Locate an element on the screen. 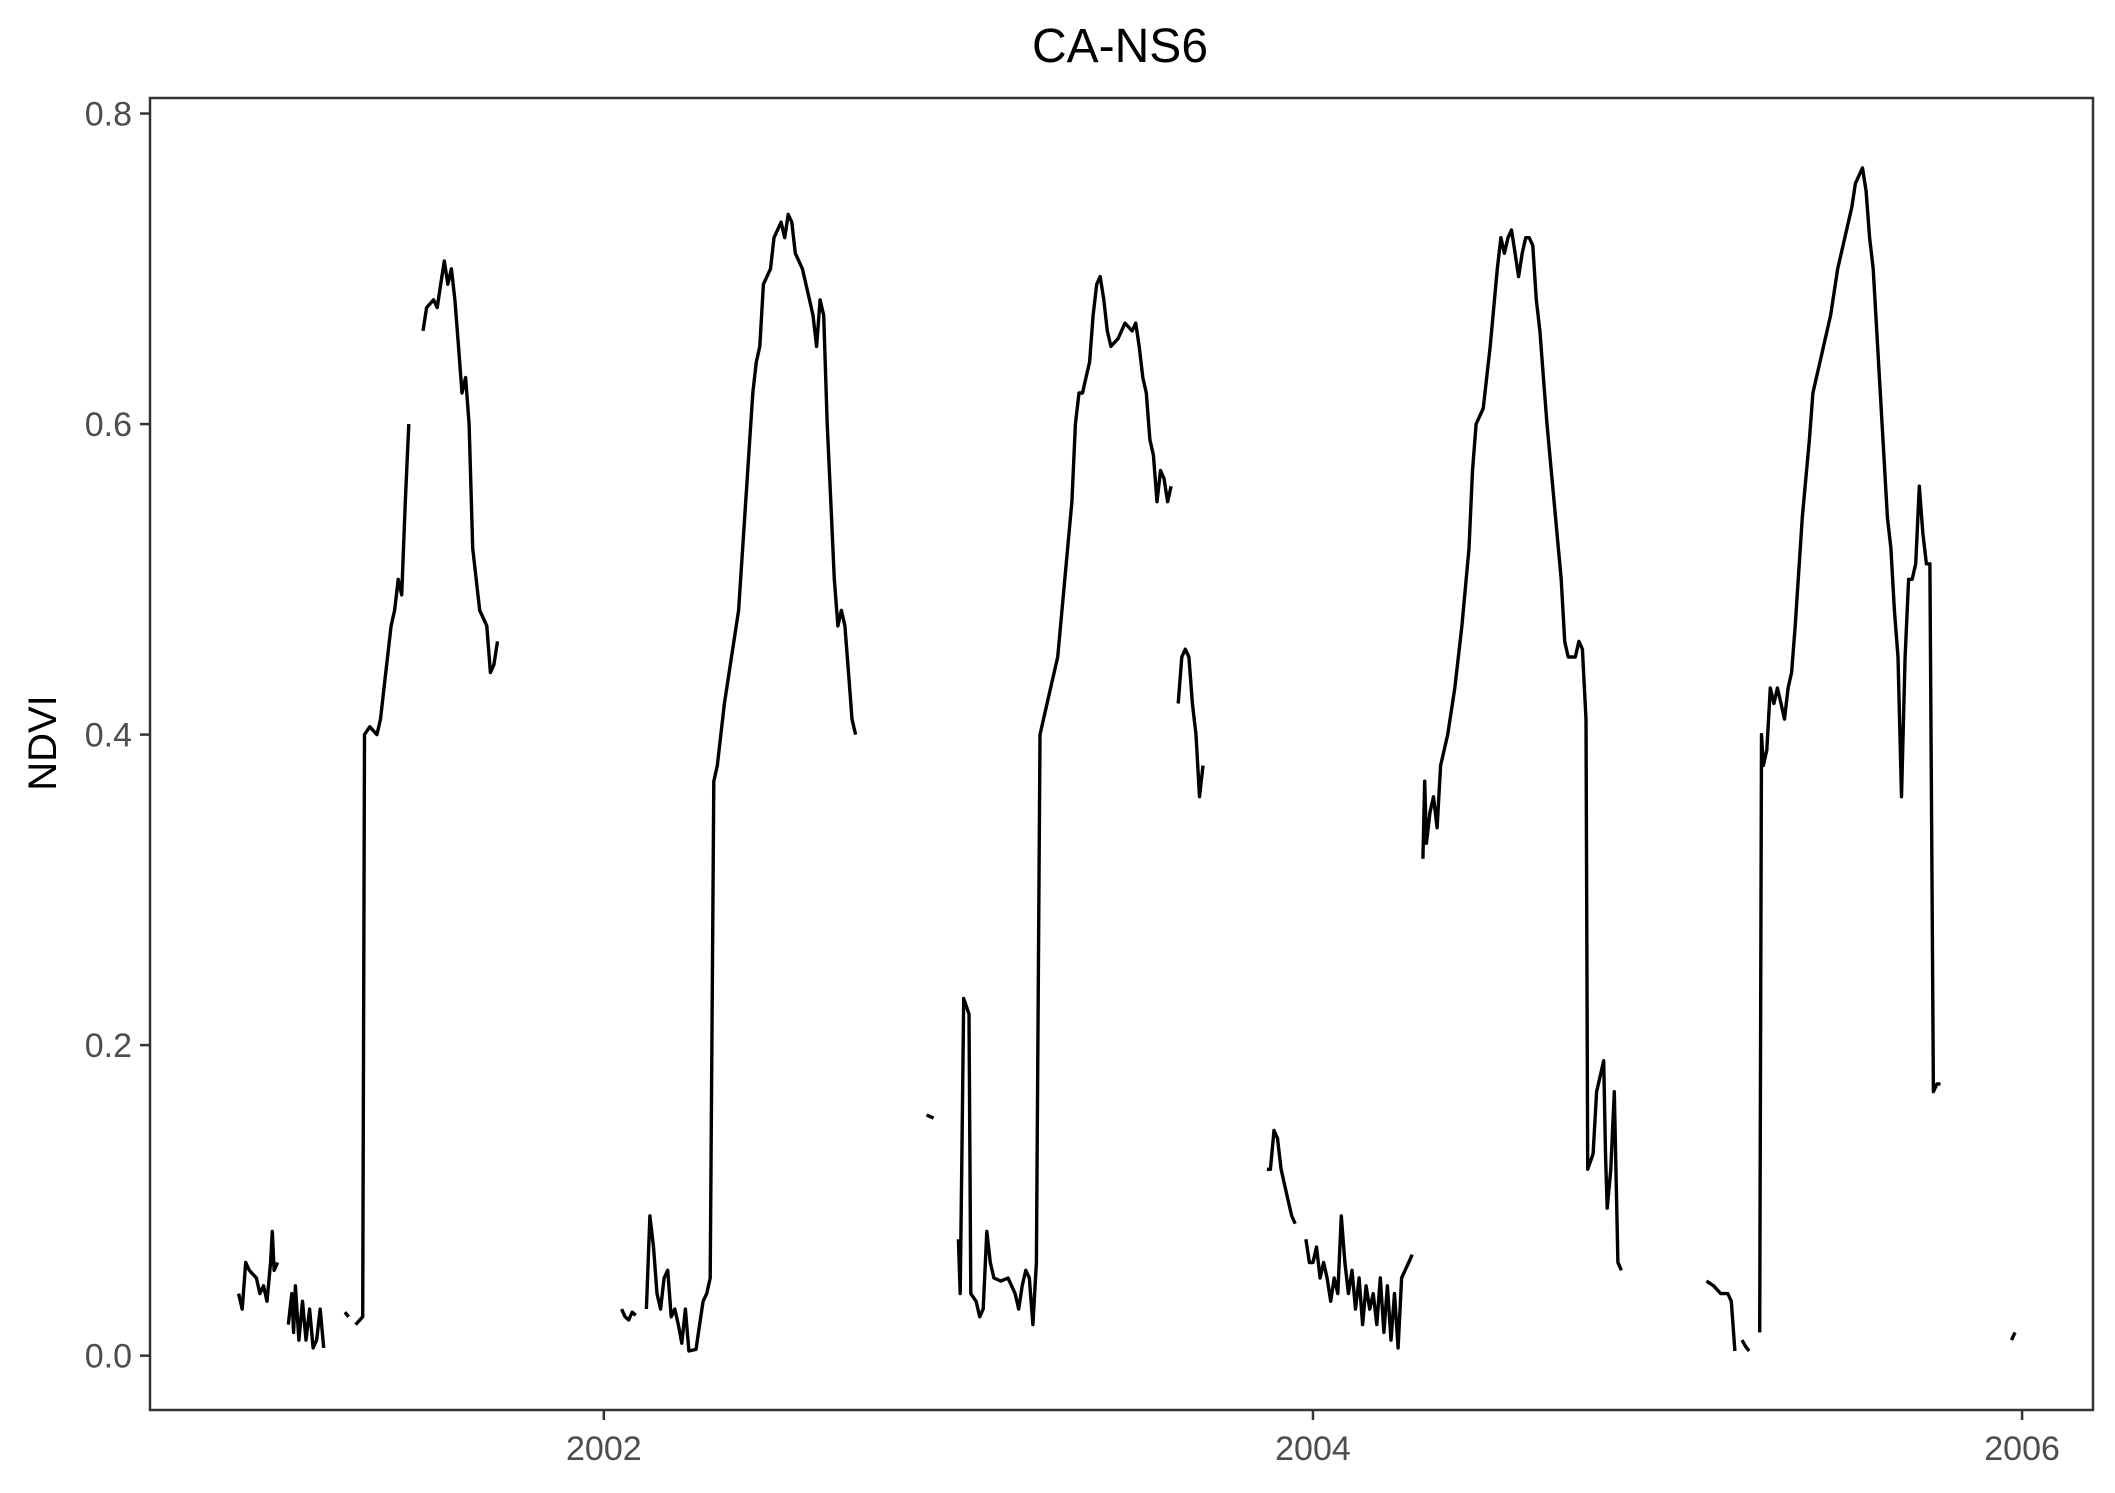 Image resolution: width=2115 pixels, height=1493 pixels. y-tick-label: 0.4 is located at coordinates (108, 736).